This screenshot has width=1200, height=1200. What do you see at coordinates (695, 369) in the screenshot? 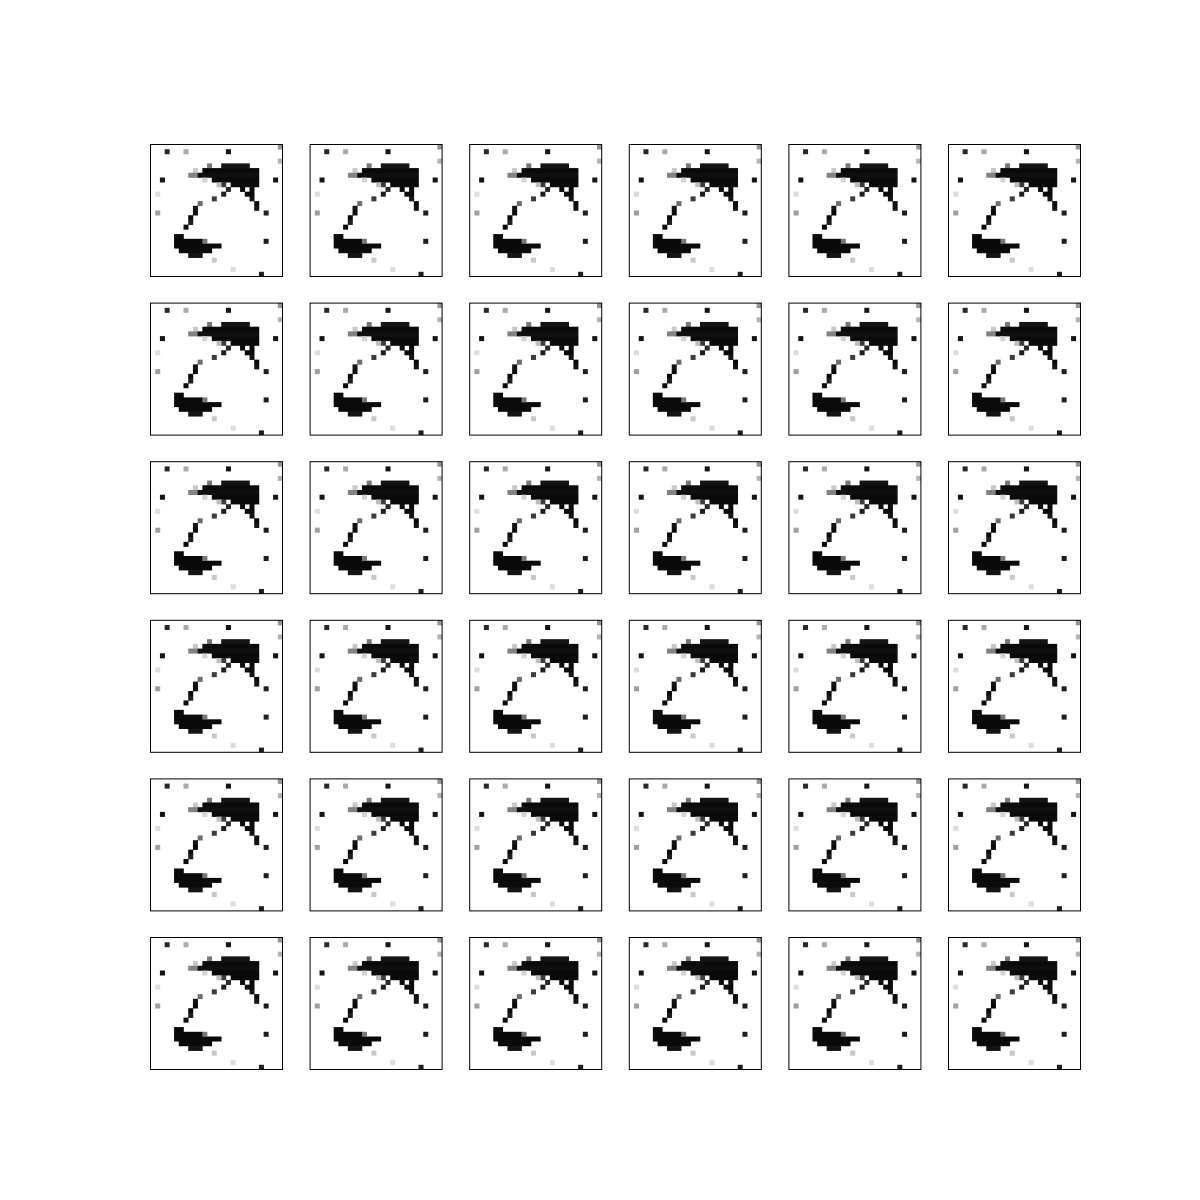
I see `panel-background` at bounding box center [695, 369].